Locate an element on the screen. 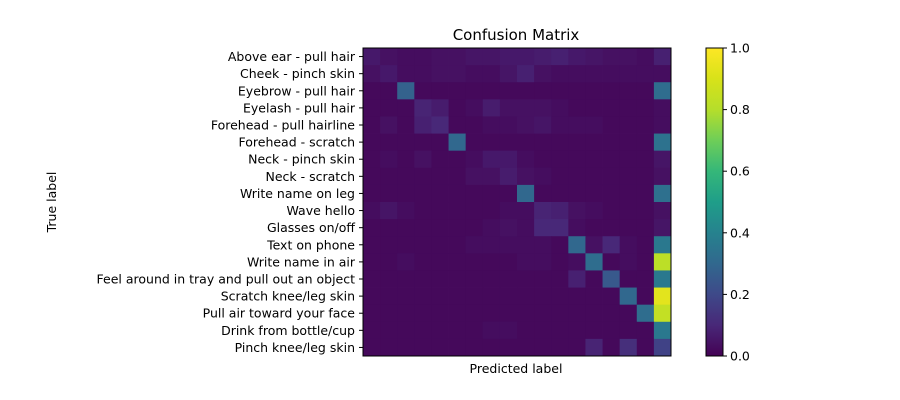  row-label: Scratch knee/leg skin is located at coordinates (288, 296).